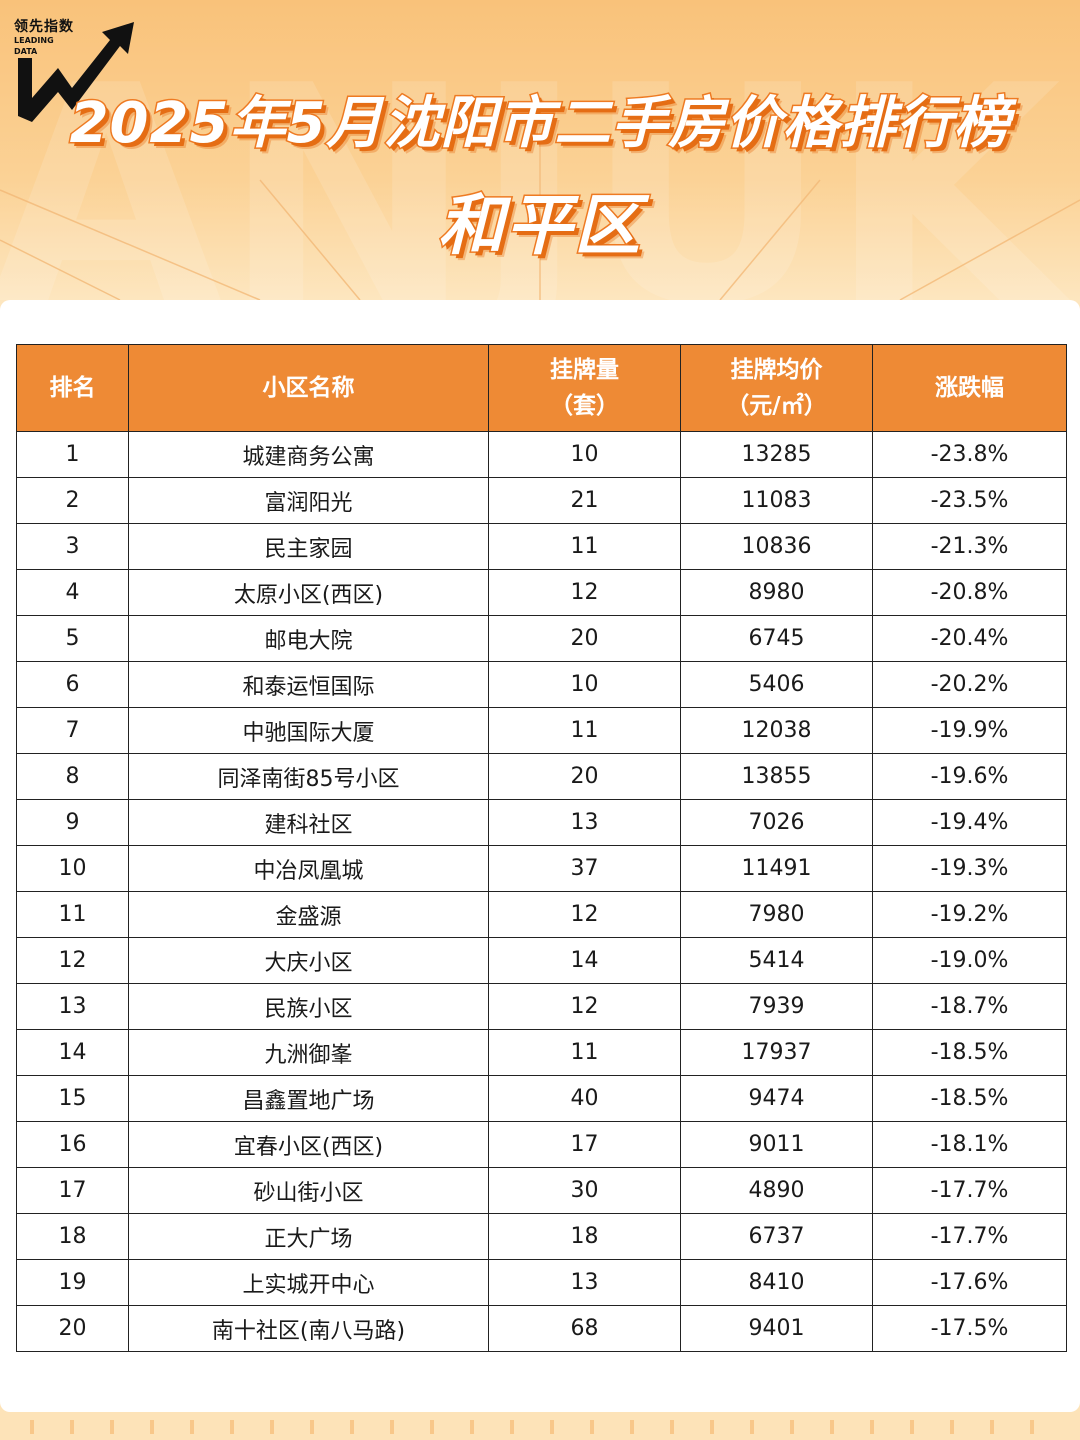 Image resolution: width=1080 pixels, height=1440 pixels. Describe the element at coordinates (776, 1282) in the screenshot. I see `cell-price: 8410` at that location.